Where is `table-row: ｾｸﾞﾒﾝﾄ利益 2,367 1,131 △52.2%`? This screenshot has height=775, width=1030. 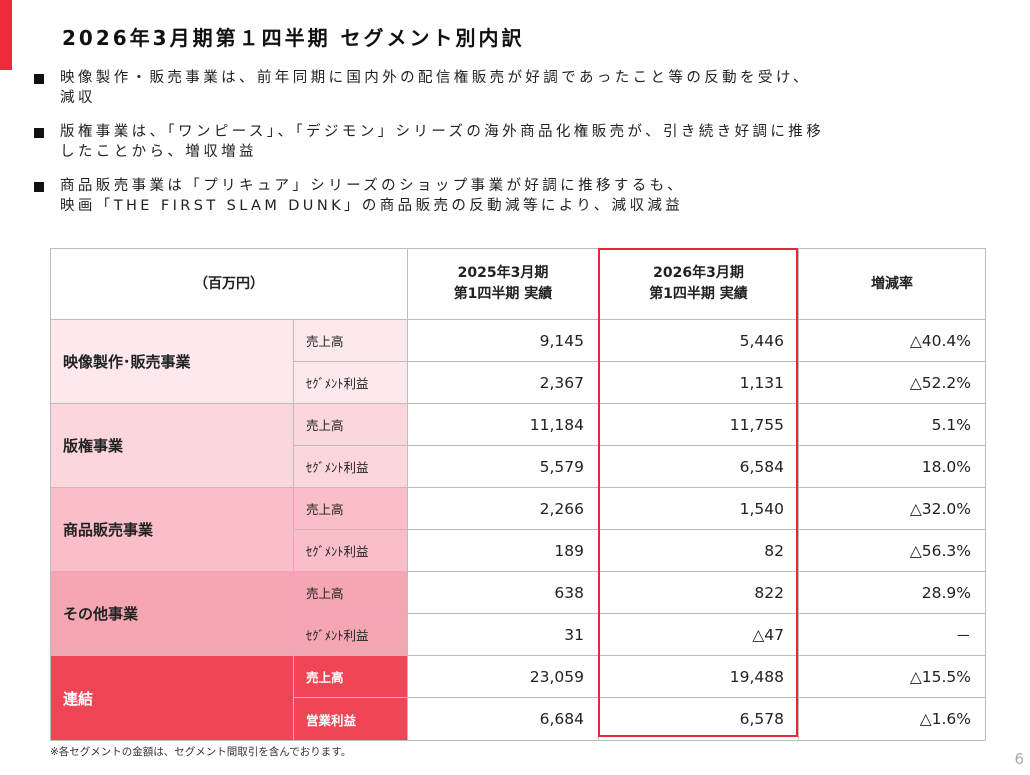 table-row: ｾｸﾞﾒﾝﾄ利益 2,367 1,131 △52.2% is located at coordinates (518, 382).